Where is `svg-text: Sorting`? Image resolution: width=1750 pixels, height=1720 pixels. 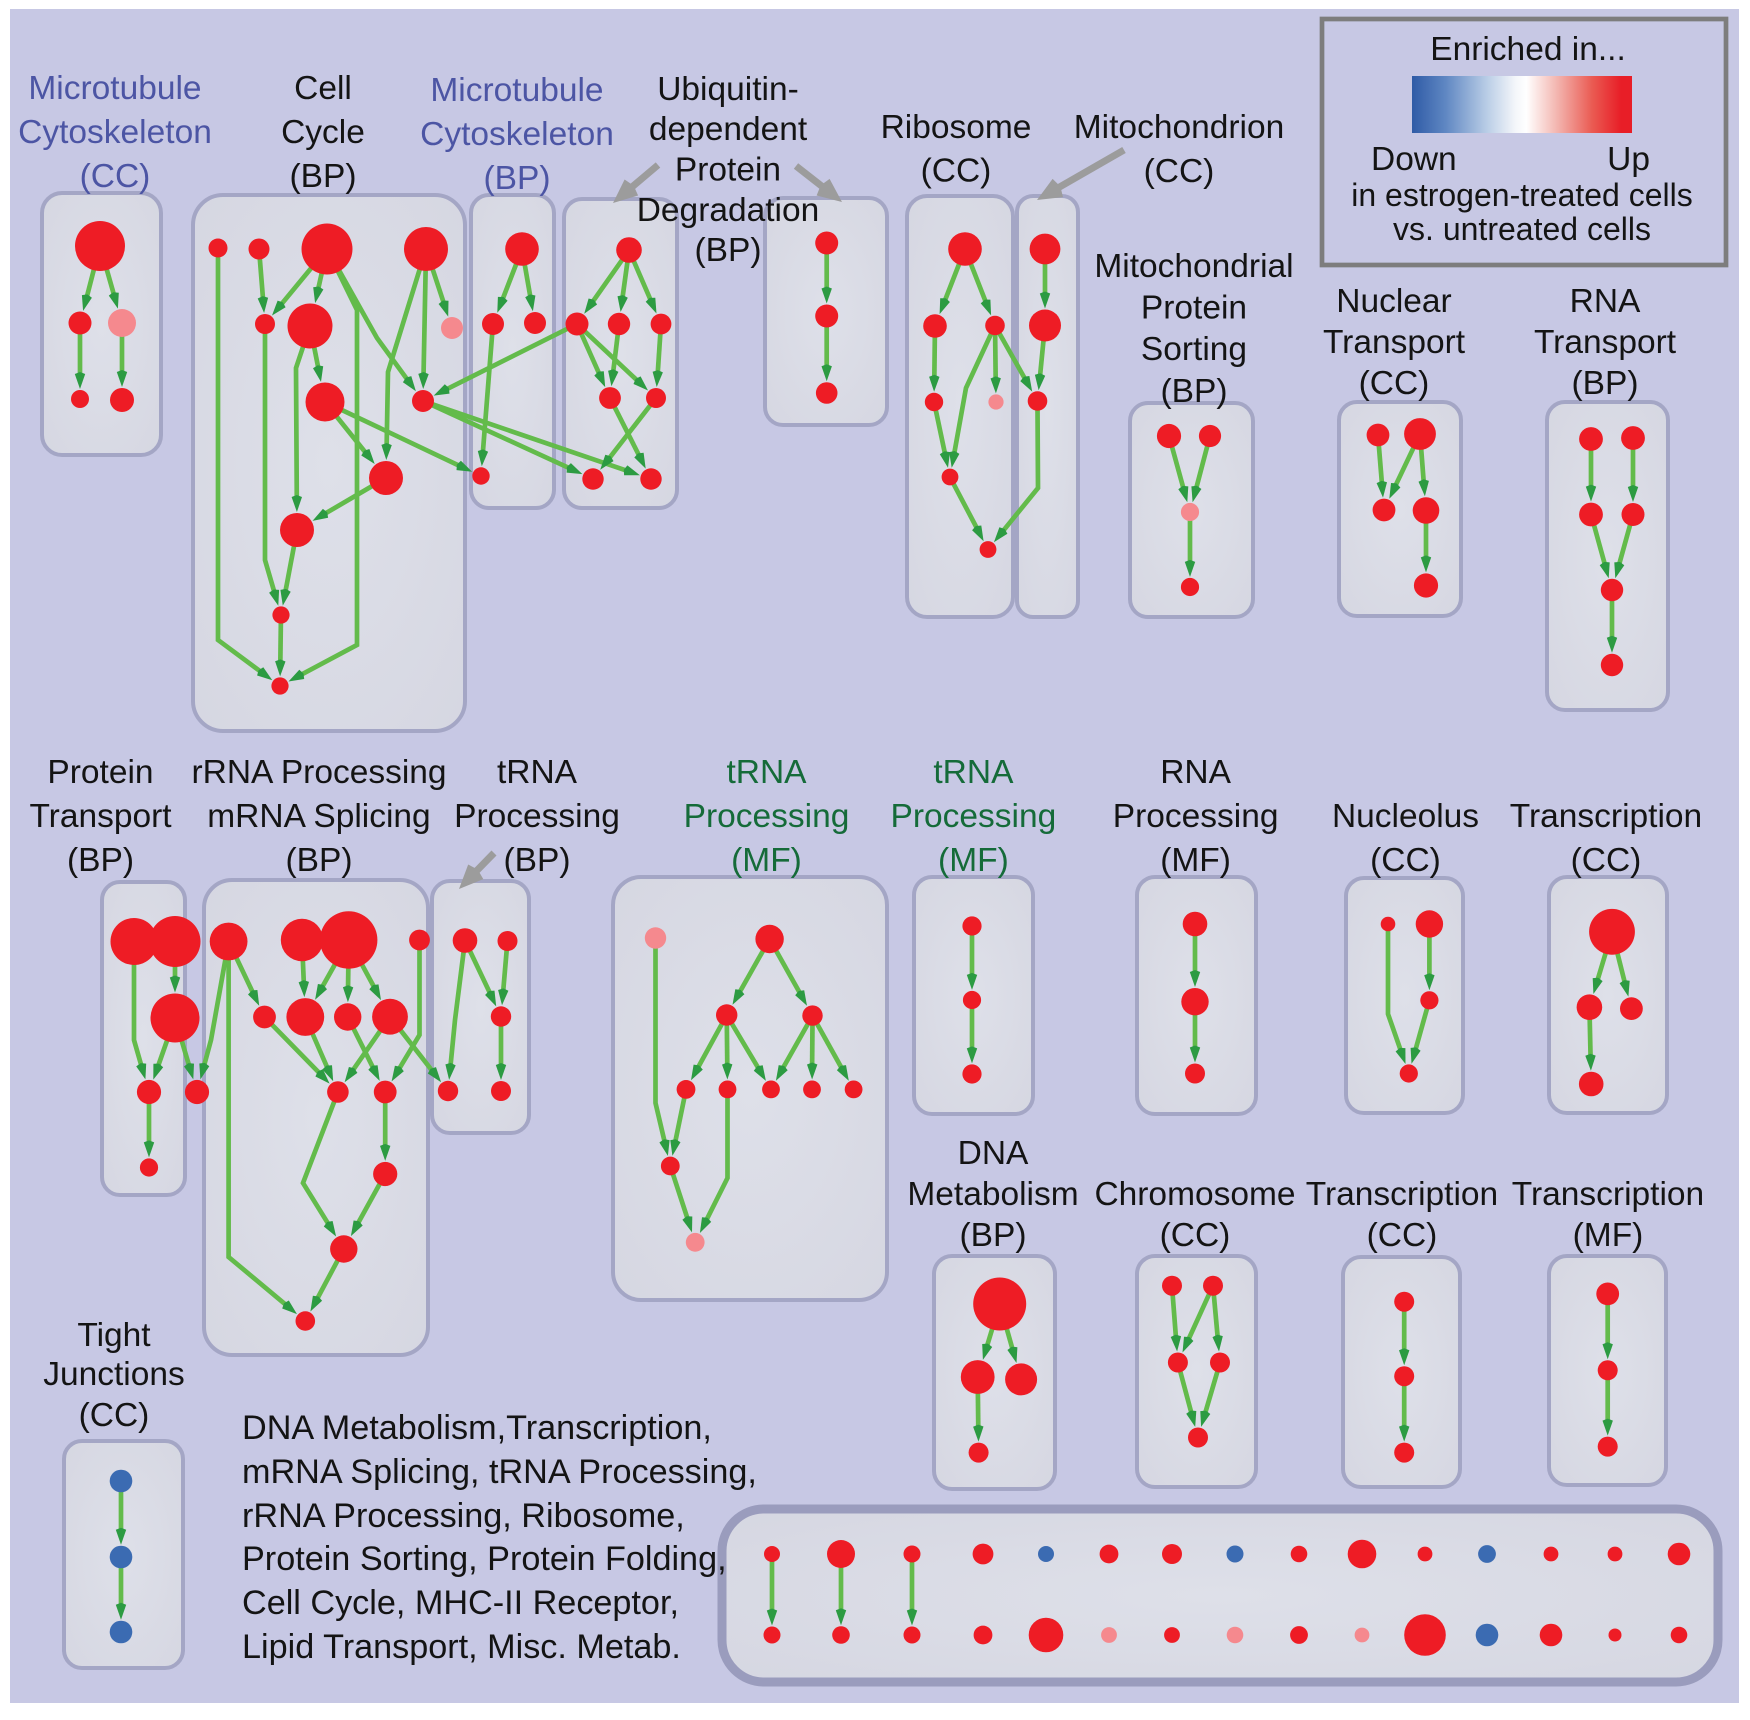
svg-text: Sorting is located at coordinates (1194, 349).